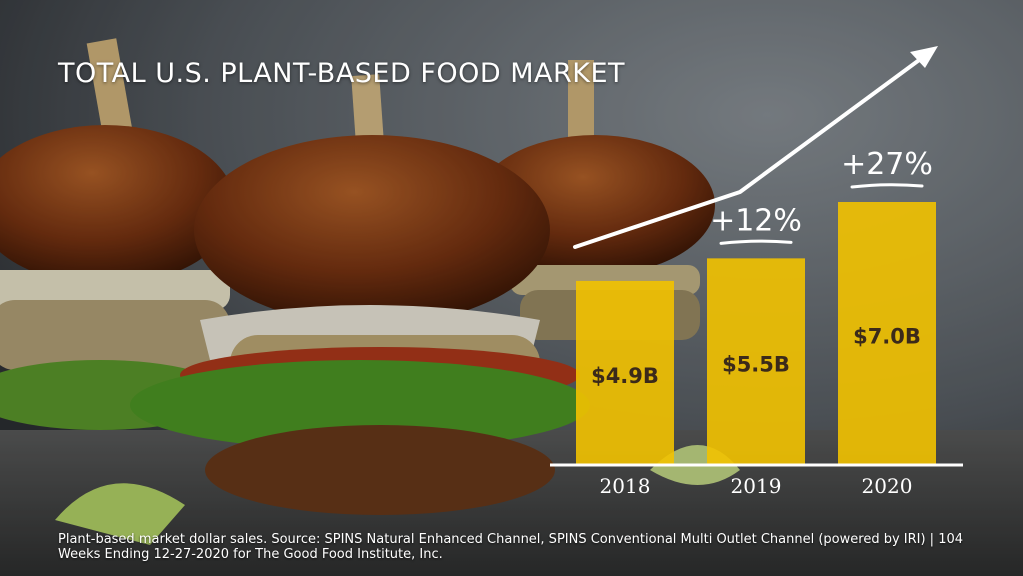 Image resolution: width=1023 pixels, height=576 pixels. I want to click on trend-arrow-line, so click(752, 149).